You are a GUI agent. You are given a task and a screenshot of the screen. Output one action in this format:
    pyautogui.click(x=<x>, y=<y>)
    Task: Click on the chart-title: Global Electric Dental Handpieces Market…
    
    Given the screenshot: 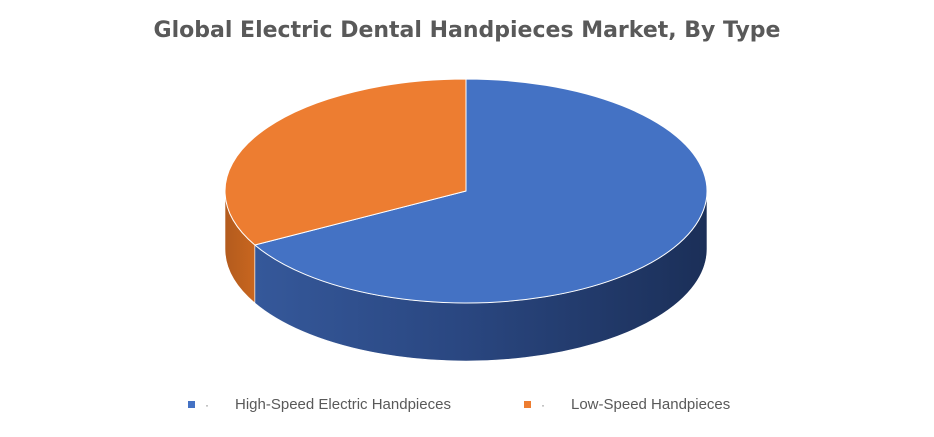 What is the action you would take?
    pyautogui.click(x=467, y=30)
    